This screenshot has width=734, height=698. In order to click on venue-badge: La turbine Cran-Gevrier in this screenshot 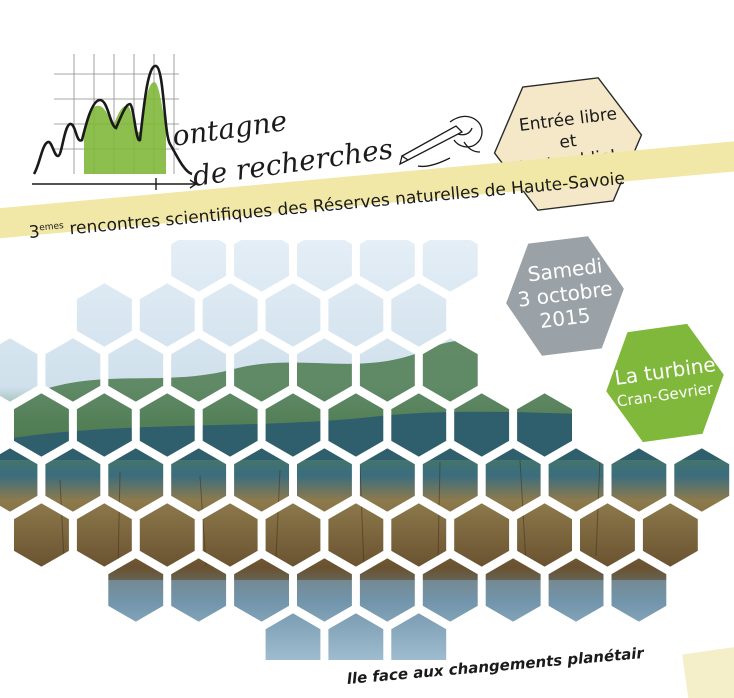, I will do `click(665, 383)`.